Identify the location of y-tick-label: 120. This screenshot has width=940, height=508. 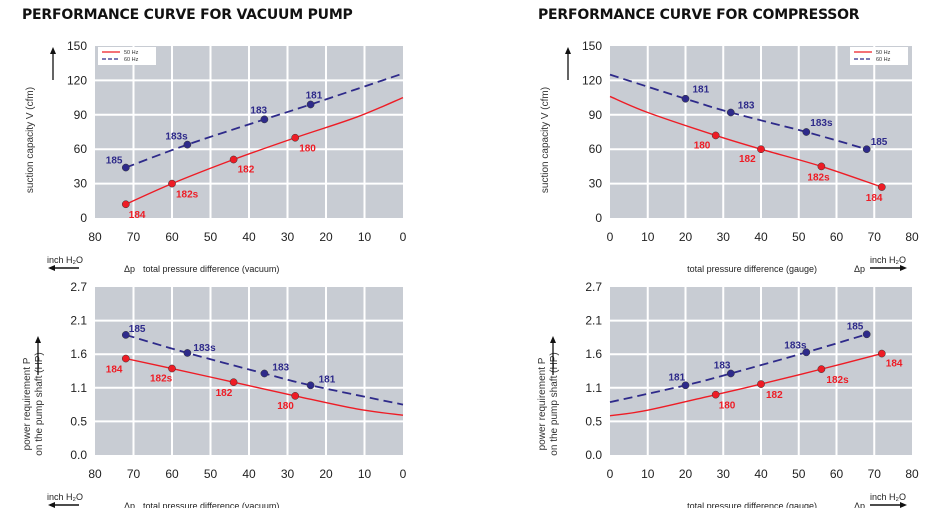
(77, 80).